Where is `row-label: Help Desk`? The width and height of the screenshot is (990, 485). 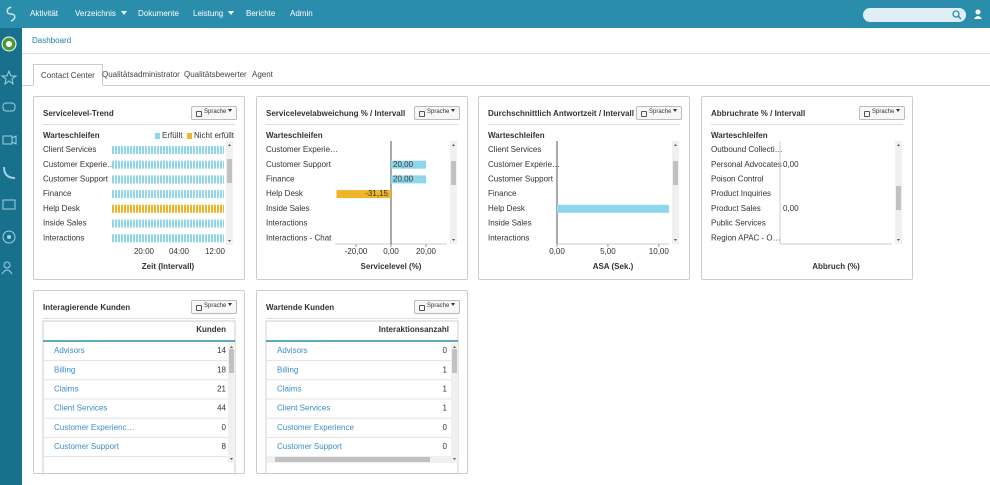 row-label: Help Desk is located at coordinates (285, 193).